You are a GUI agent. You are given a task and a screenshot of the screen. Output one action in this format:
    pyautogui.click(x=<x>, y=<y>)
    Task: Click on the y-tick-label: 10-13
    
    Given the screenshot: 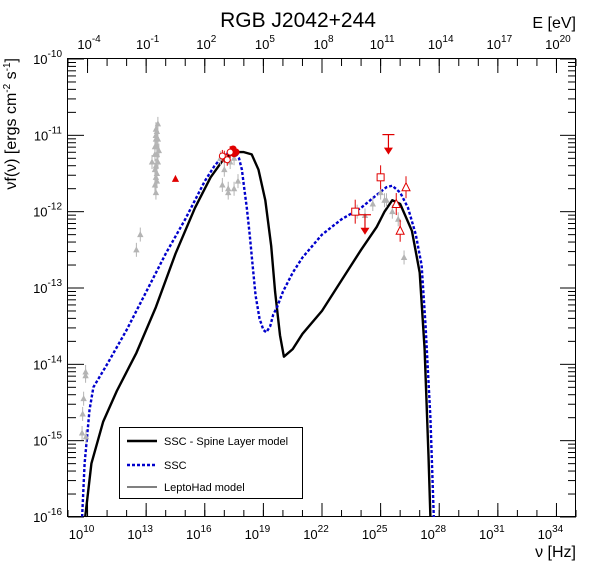 What is the action you would take?
    pyautogui.click(x=47, y=287)
    